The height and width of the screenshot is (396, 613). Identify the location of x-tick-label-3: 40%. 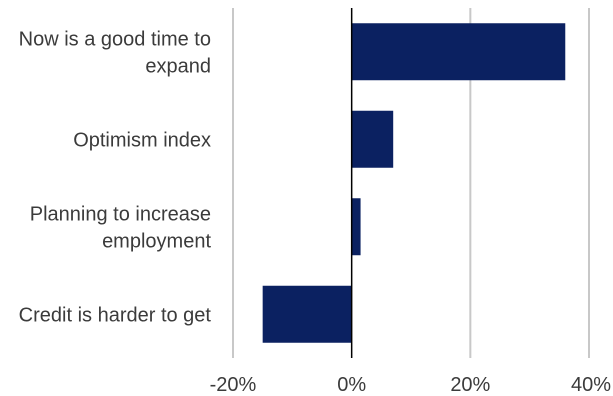
(591, 385).